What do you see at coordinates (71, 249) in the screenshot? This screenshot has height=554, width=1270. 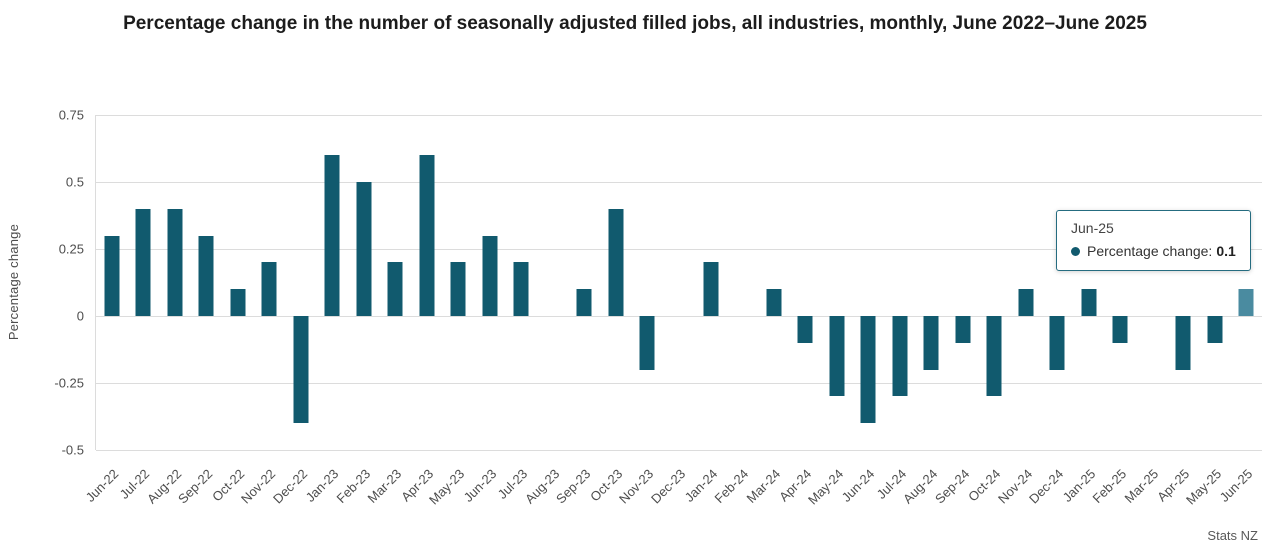 I see `y-tick-label: 0.25` at bounding box center [71, 249].